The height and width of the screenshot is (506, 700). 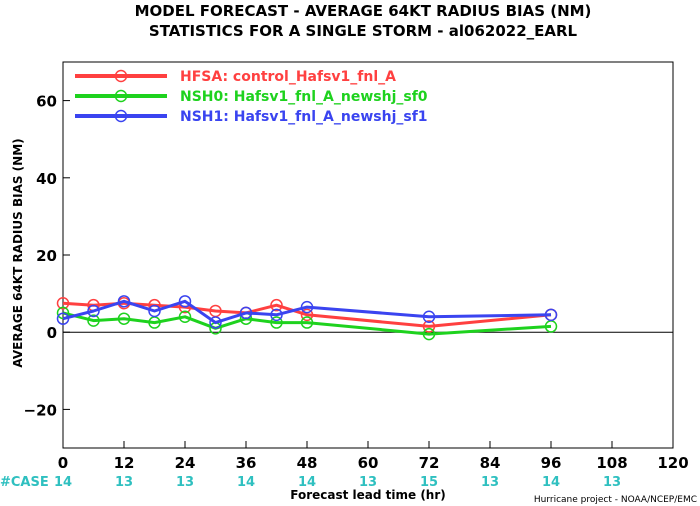 What do you see at coordinates (429, 482) in the screenshot?
I see `case-count: 15` at bounding box center [429, 482].